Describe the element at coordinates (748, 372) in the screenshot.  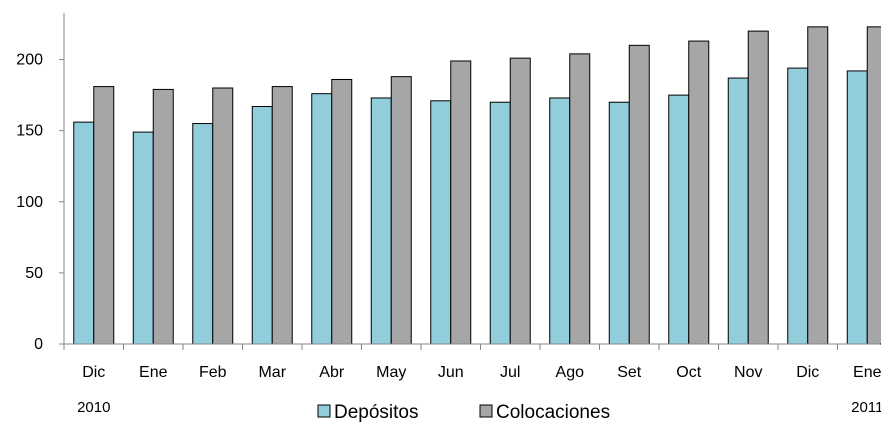
I see `x-tick-label: Nov` at that location.